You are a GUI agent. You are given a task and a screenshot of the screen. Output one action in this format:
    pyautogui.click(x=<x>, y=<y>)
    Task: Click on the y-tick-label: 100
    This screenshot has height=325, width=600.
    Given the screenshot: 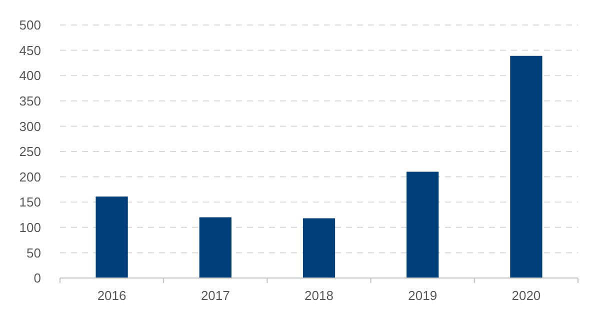 What is the action you would take?
    pyautogui.click(x=30, y=227)
    